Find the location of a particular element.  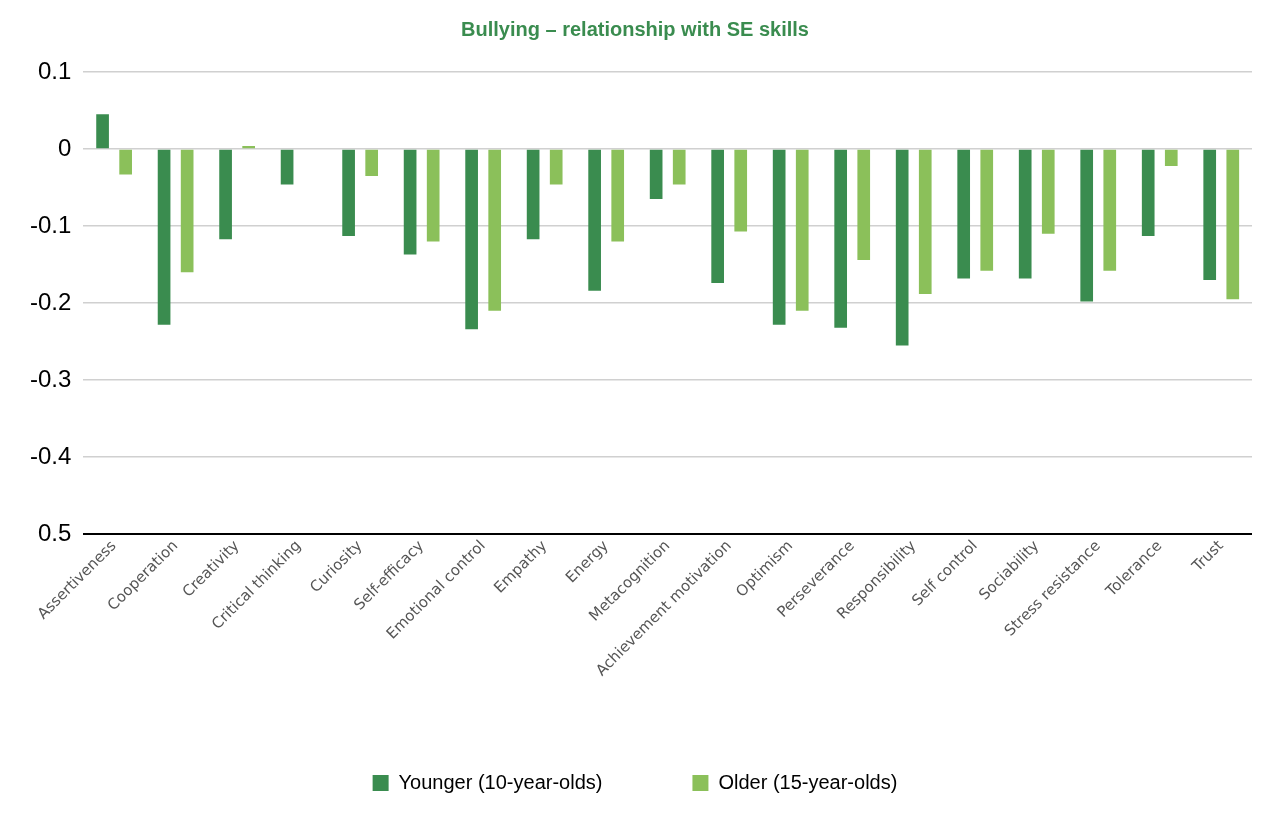

y-tick-label: 0.5 is located at coordinates (54, 532).